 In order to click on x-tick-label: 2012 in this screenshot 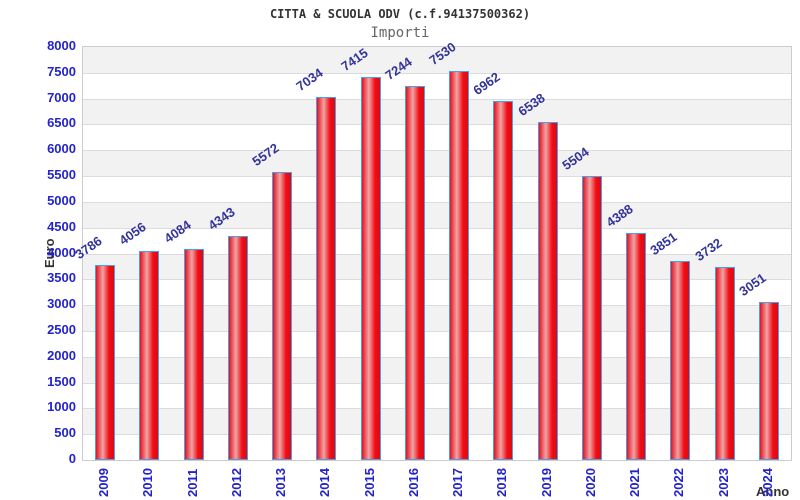, I will do `click(236, 482)`.